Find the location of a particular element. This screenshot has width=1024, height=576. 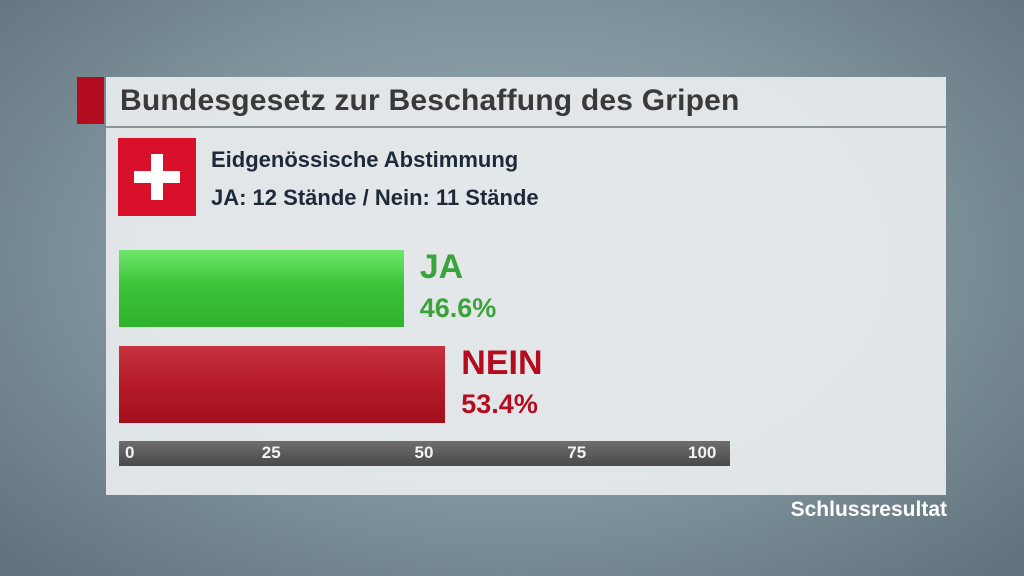

x-axis-bar is located at coordinates (424, 453).